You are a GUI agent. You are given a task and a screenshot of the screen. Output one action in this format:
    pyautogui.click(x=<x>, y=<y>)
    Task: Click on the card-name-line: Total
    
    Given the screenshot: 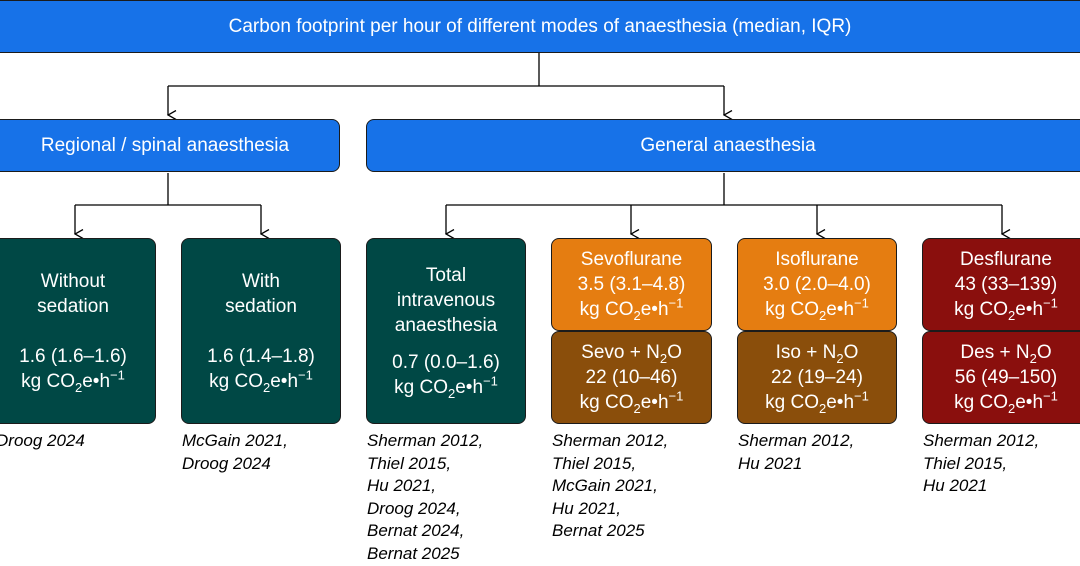 What is the action you would take?
    pyautogui.click(x=446, y=275)
    